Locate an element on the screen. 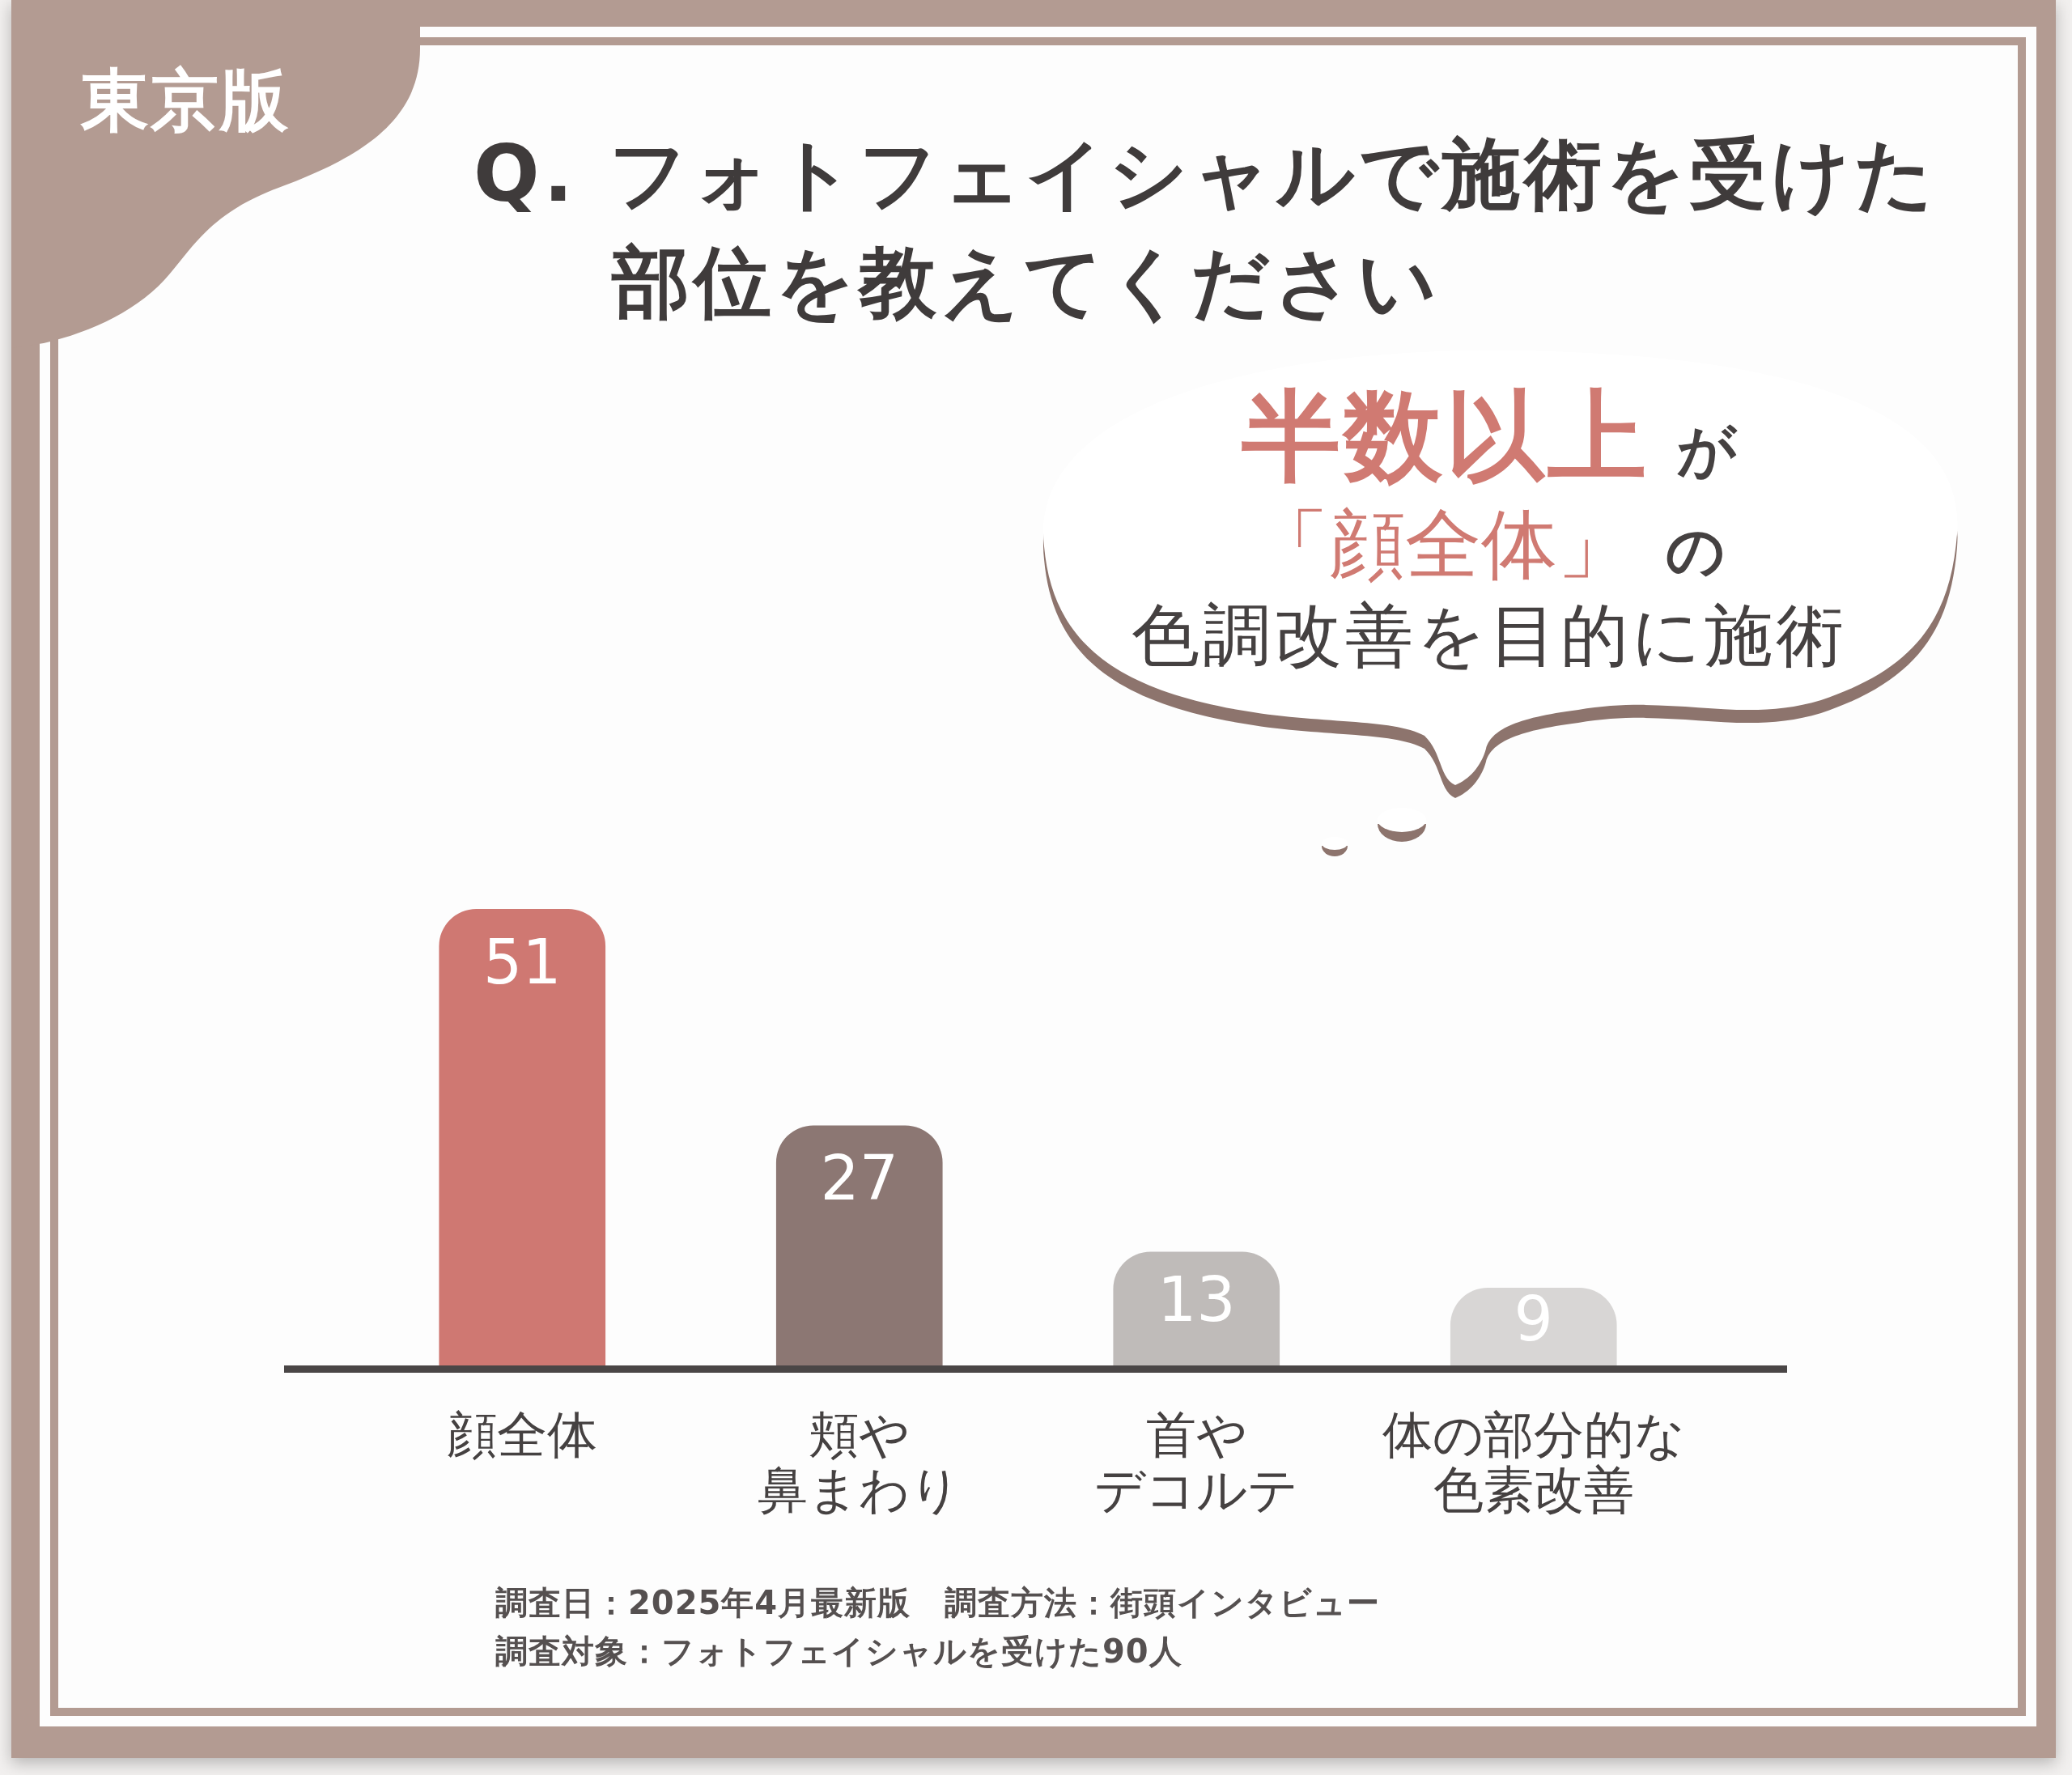 This screenshot has height=1775, width=2072. data-label: 51 is located at coordinates (522, 962).